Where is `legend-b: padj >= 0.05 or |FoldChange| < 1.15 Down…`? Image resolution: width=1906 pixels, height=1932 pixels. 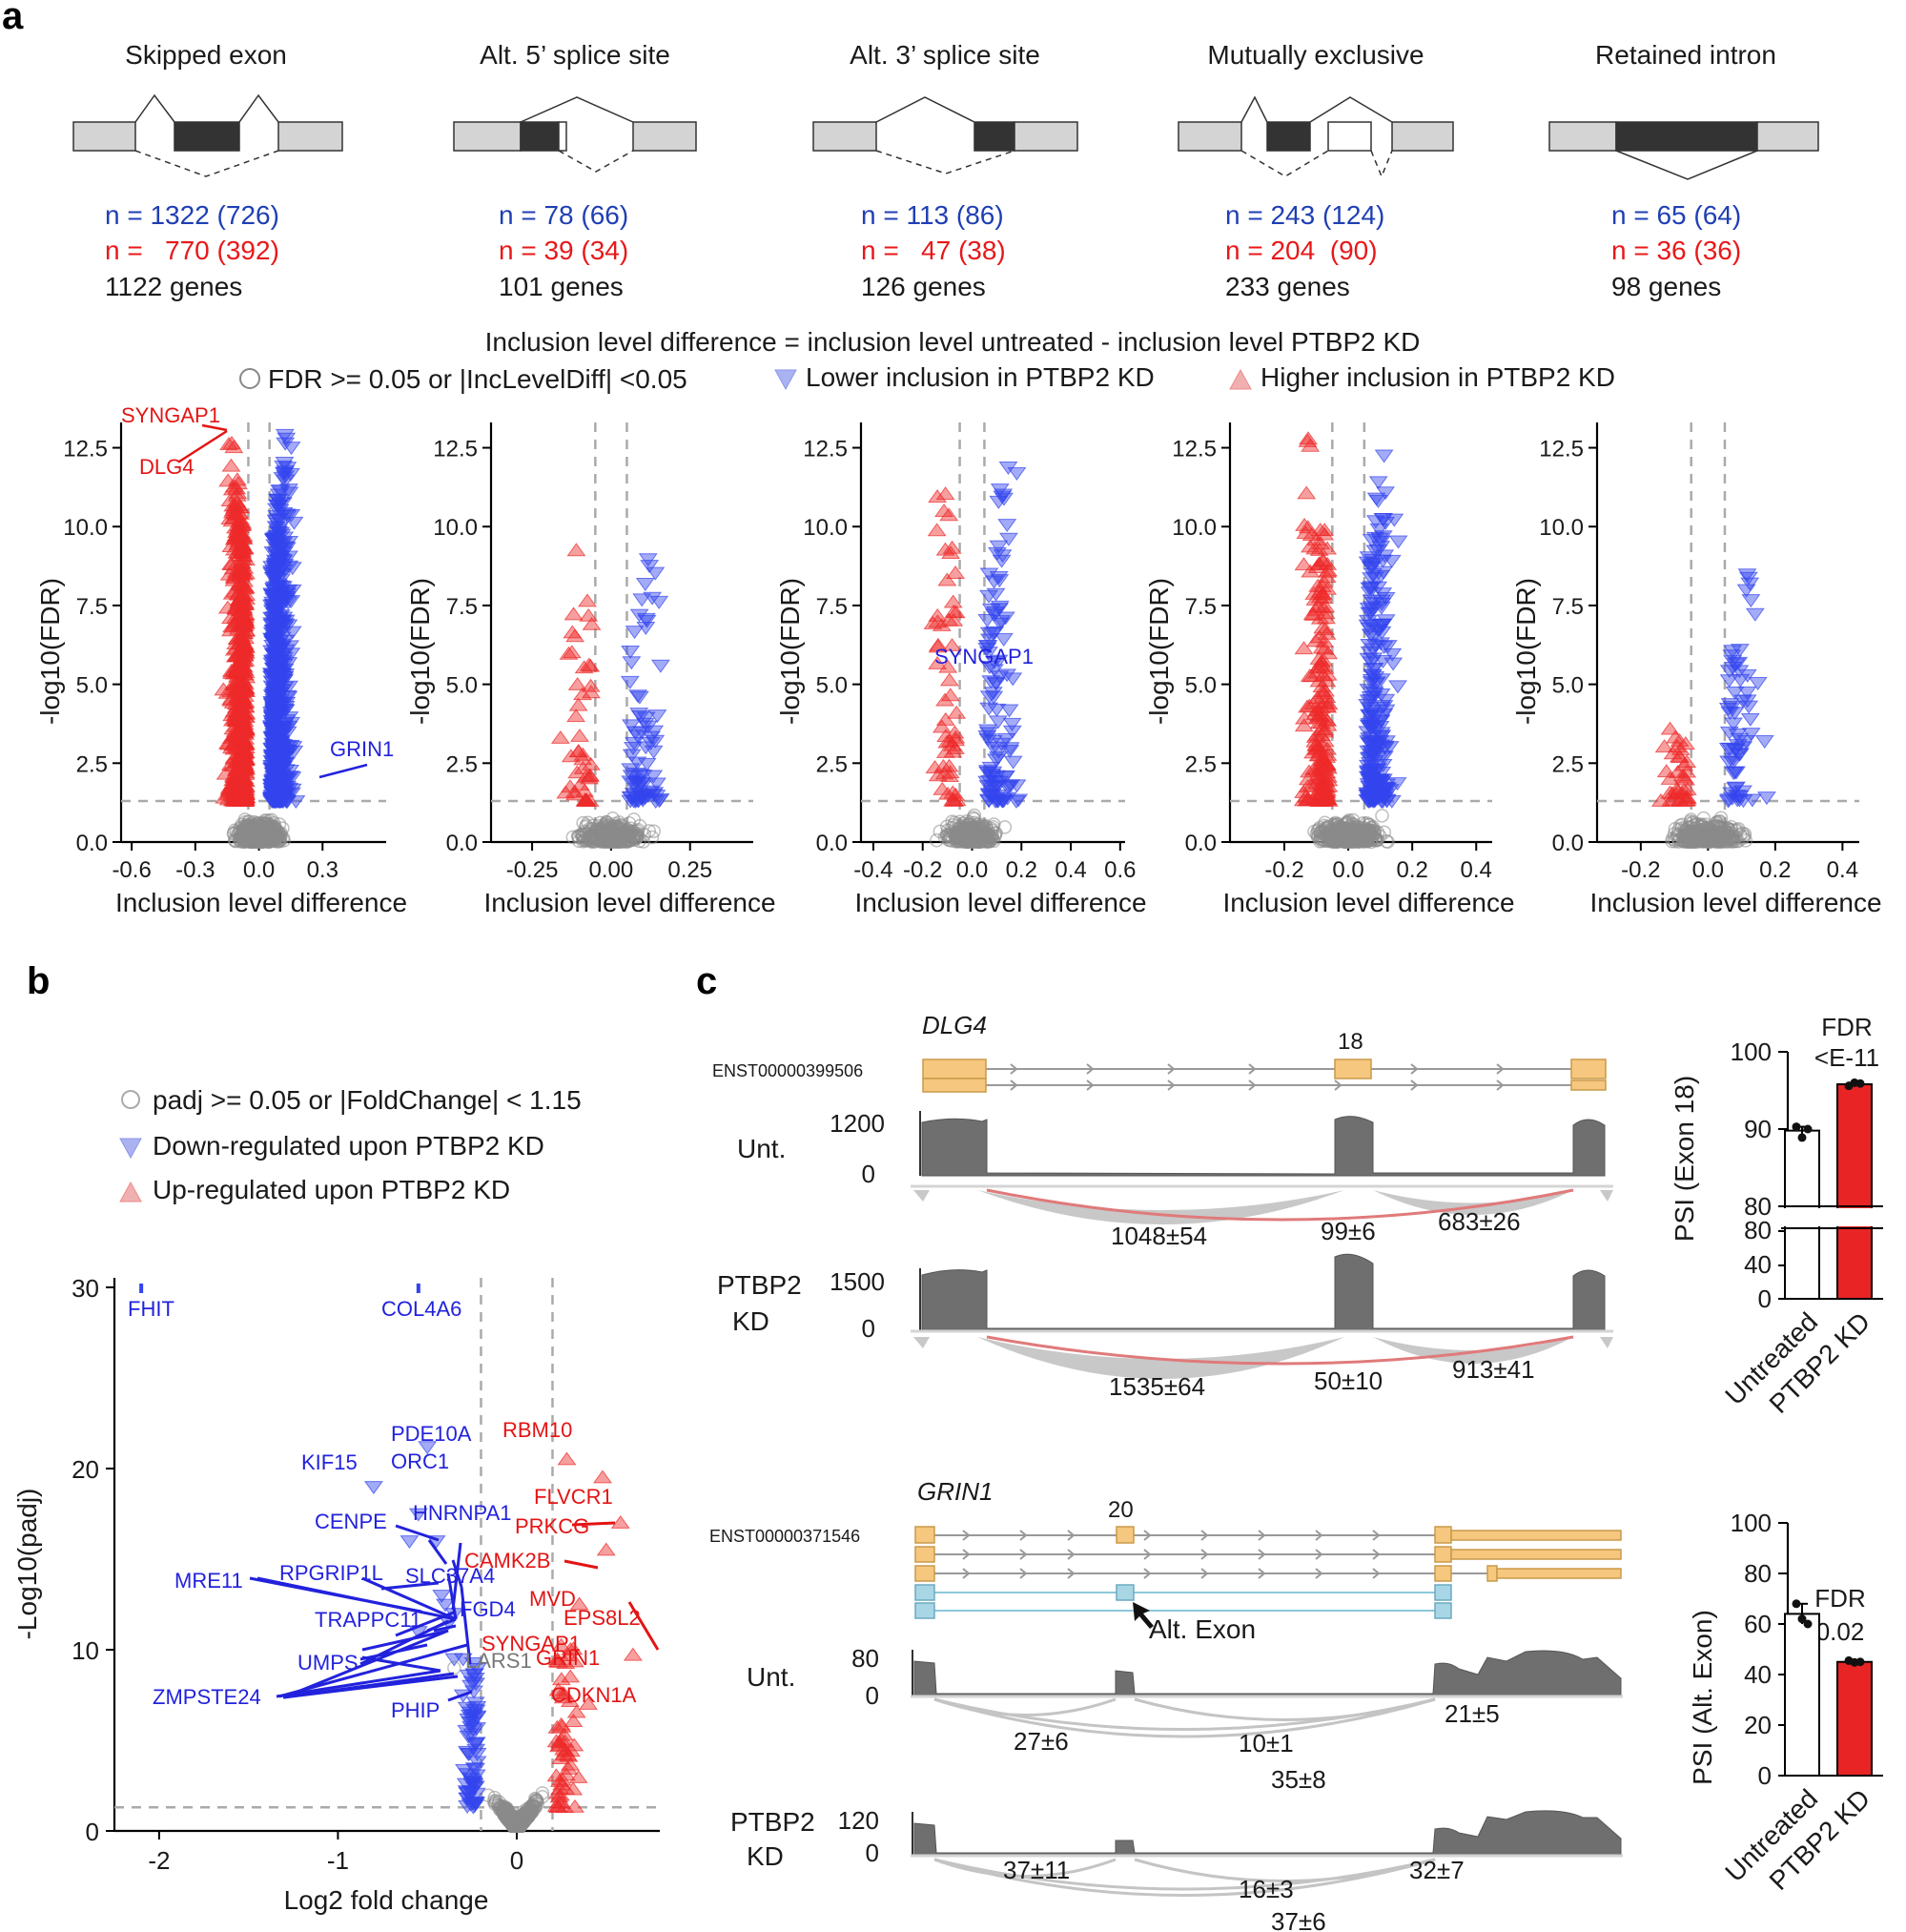
legend-b: padj >= 0.05 or |FoldChange| < 1.15 Down… is located at coordinates (350, 1144).